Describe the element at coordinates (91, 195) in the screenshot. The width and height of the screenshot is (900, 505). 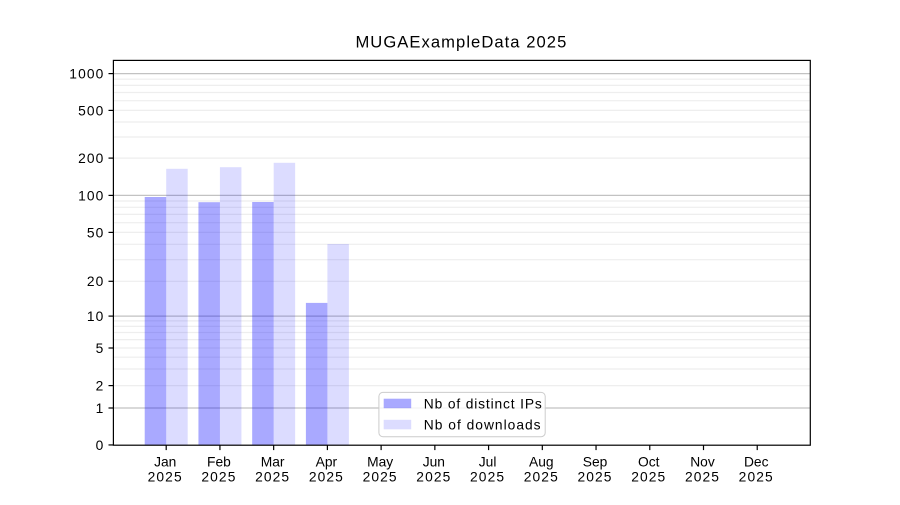
I see `svg-text: 100` at that location.